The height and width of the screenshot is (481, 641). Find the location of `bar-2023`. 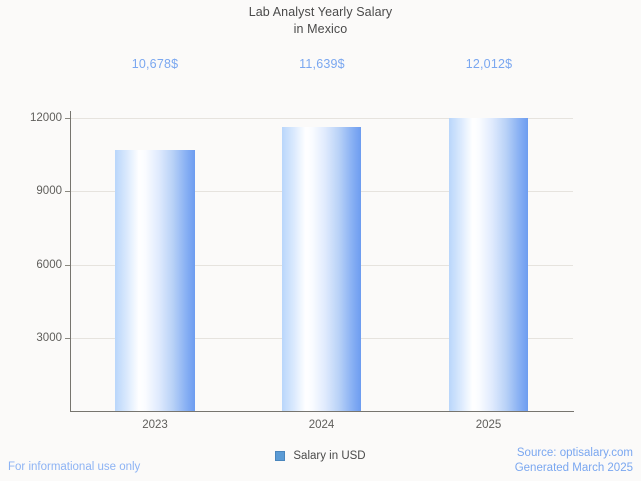

bar-2023 is located at coordinates (155, 280).